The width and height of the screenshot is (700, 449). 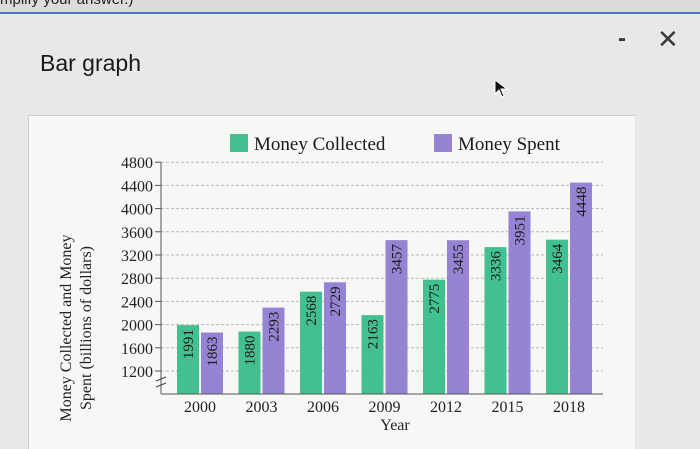 I want to click on bar-data-label: 1863, so click(x=213, y=352).